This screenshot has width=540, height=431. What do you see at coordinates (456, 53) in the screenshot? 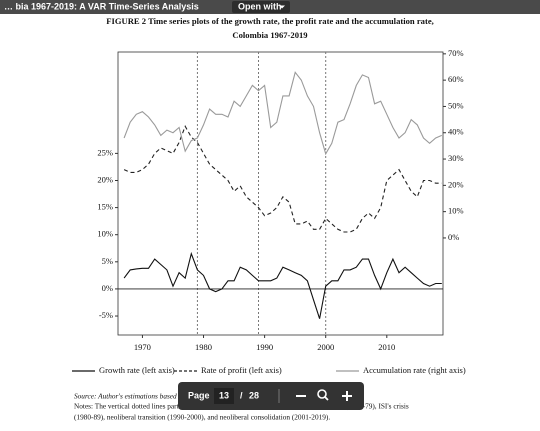
I see `y2-tick-label: 70%` at bounding box center [456, 53].